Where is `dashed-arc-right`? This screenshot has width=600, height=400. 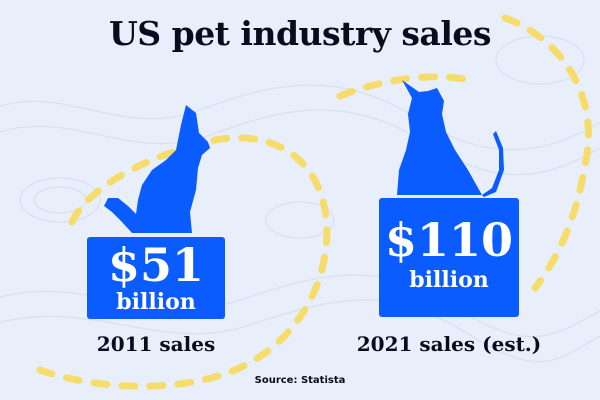 dashed-arc-right is located at coordinates (546, 153).